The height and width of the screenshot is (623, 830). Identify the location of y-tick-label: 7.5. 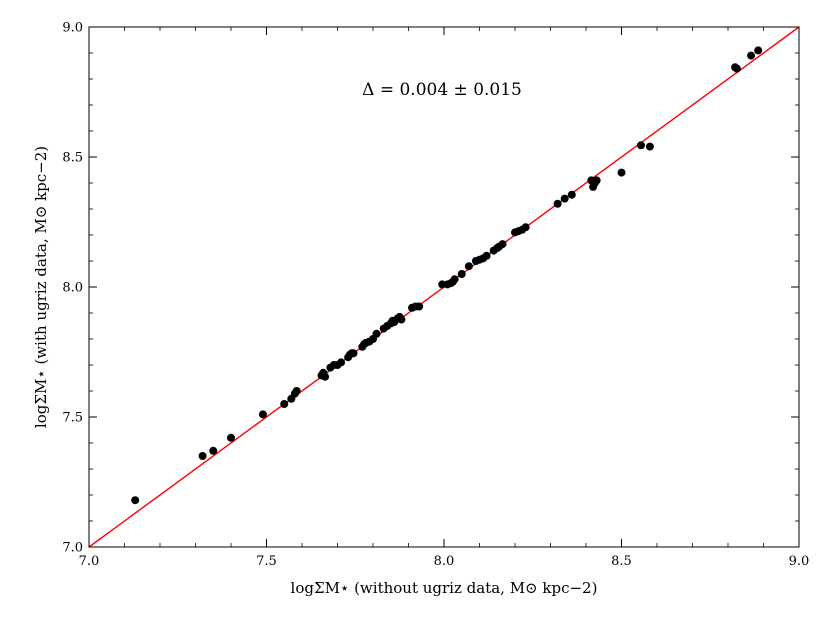
(72, 418).